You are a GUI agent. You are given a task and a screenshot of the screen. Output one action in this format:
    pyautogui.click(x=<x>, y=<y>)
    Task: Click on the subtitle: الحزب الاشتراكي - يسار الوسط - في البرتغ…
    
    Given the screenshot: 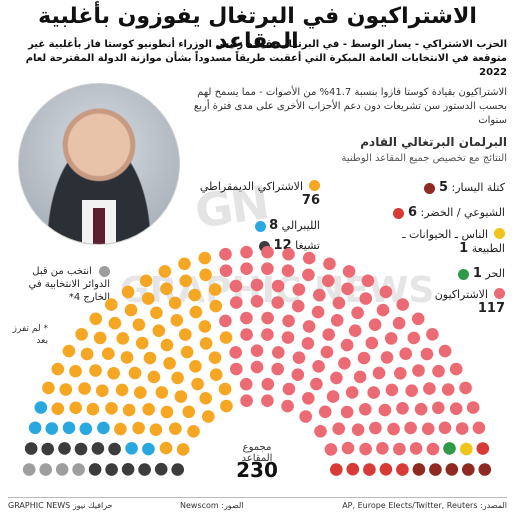 What is the action you would take?
    pyautogui.click(x=266, y=58)
    